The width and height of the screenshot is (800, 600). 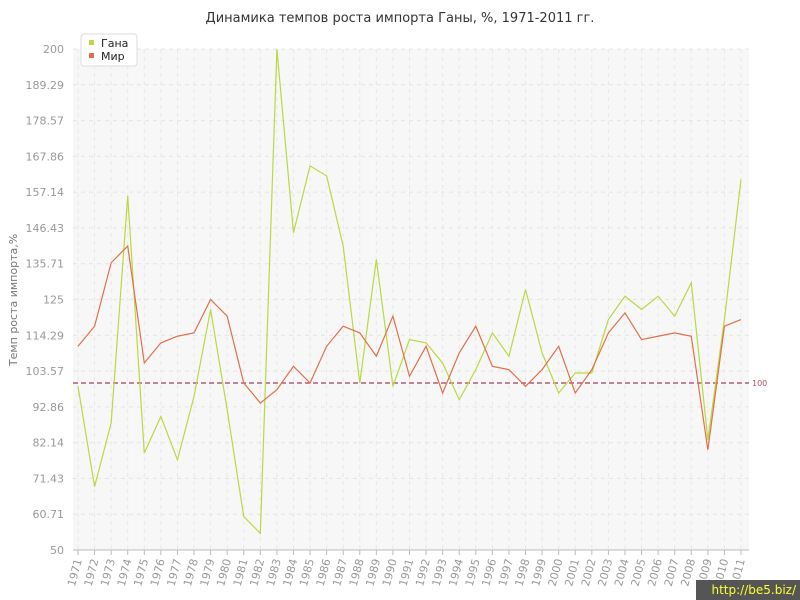 What do you see at coordinates (45, 335) in the screenshot?
I see `y-tick-label: 114.29` at bounding box center [45, 335].